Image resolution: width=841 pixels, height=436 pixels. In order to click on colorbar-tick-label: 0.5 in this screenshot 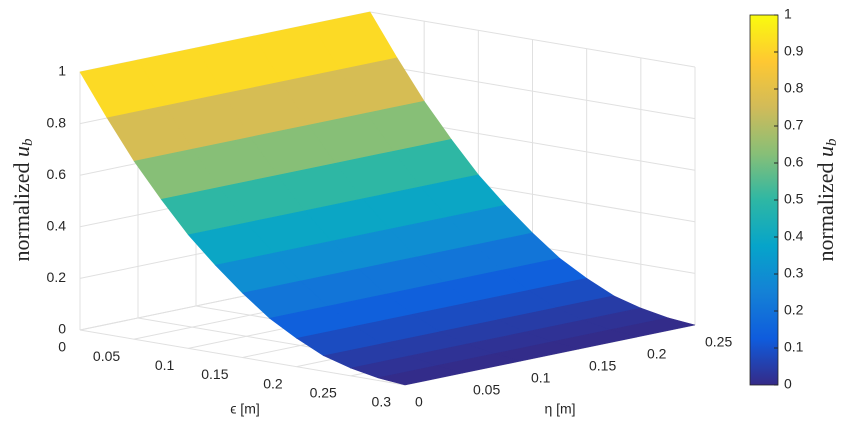, I will do `click(794, 199)`.